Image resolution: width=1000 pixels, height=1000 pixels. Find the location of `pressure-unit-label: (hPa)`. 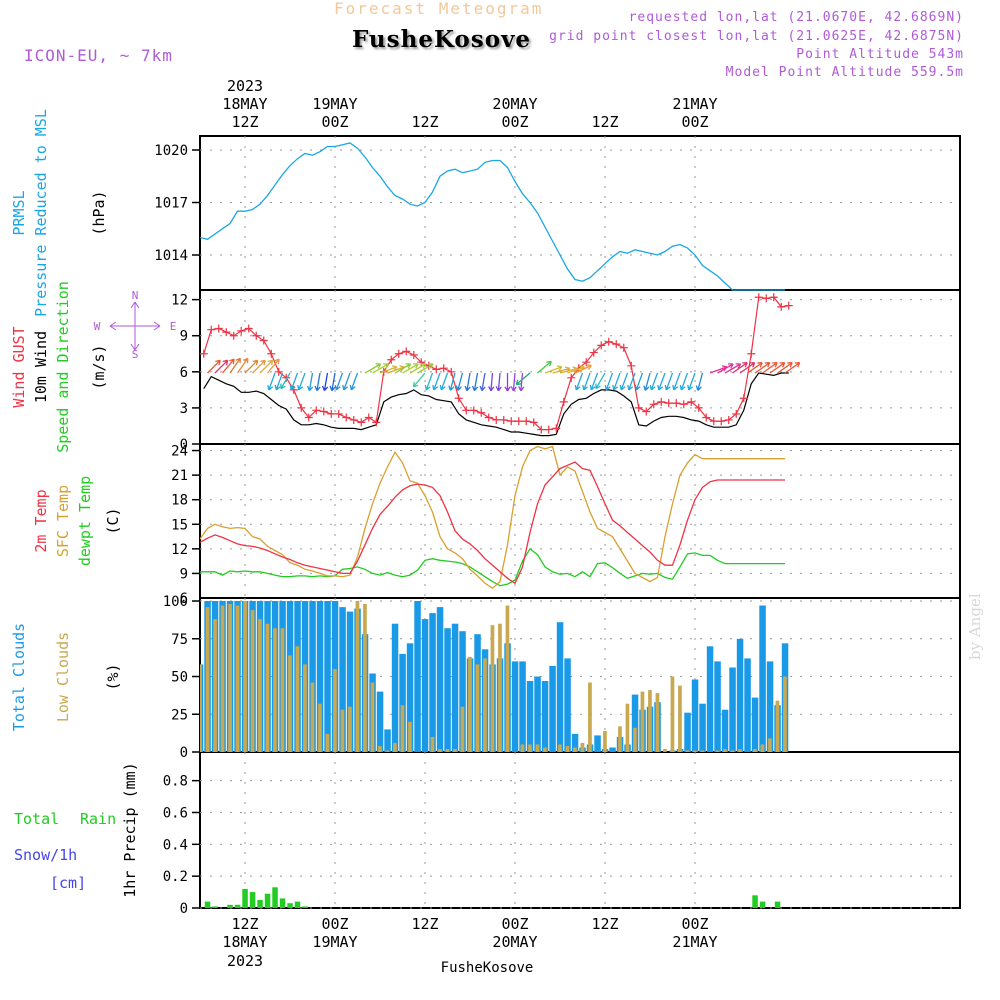

pressure-unit-label: (hPa) is located at coordinates (99, 212).